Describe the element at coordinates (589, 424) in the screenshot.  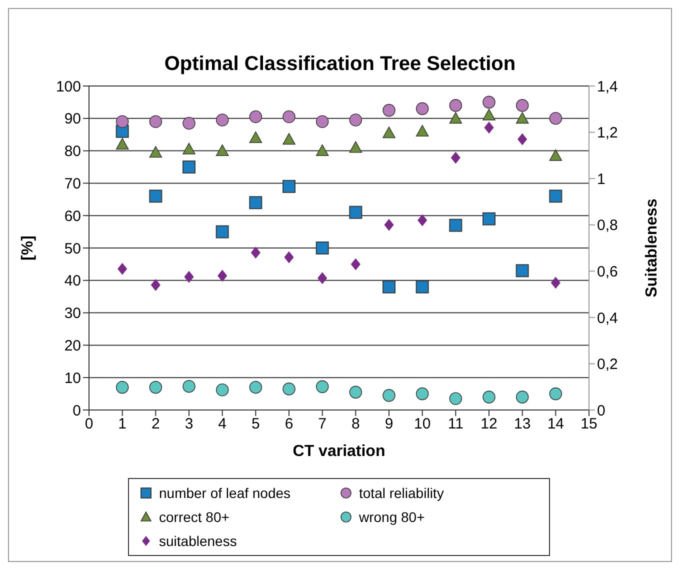
I see `x-tick-label: 15` at that location.